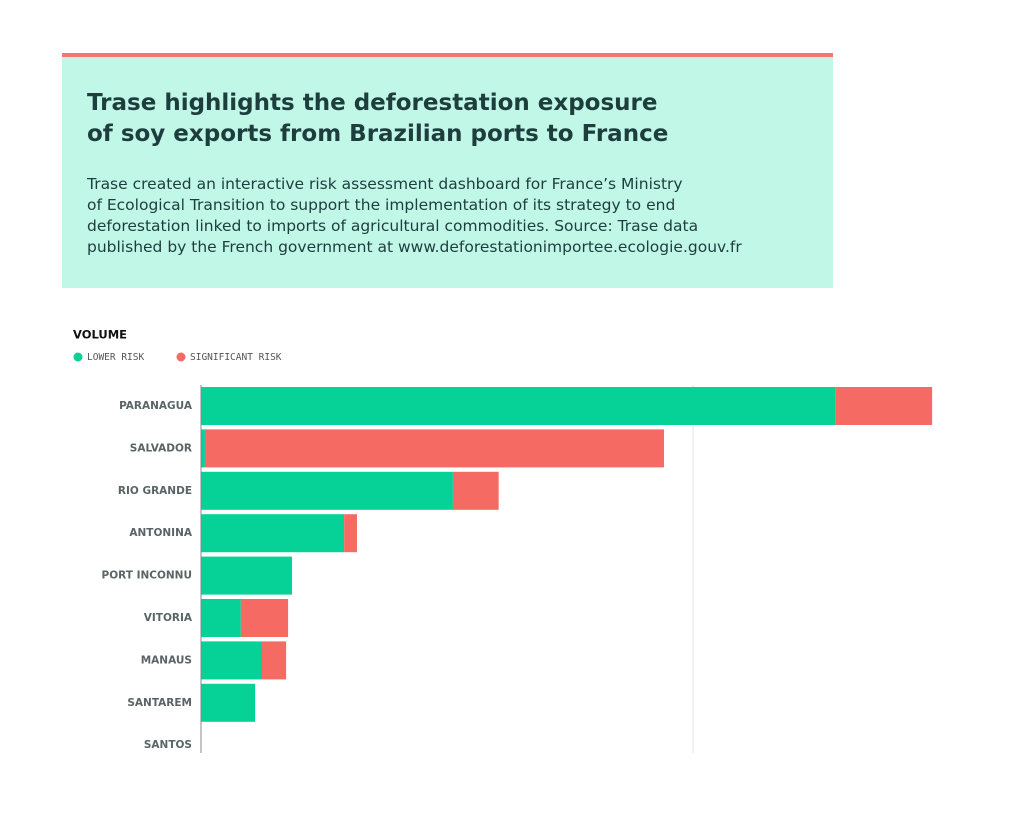 Image resolution: width=1024 pixels, height=834 pixels. What do you see at coordinates (100, 335) in the screenshot?
I see `axis-title: VOLUME` at bounding box center [100, 335].